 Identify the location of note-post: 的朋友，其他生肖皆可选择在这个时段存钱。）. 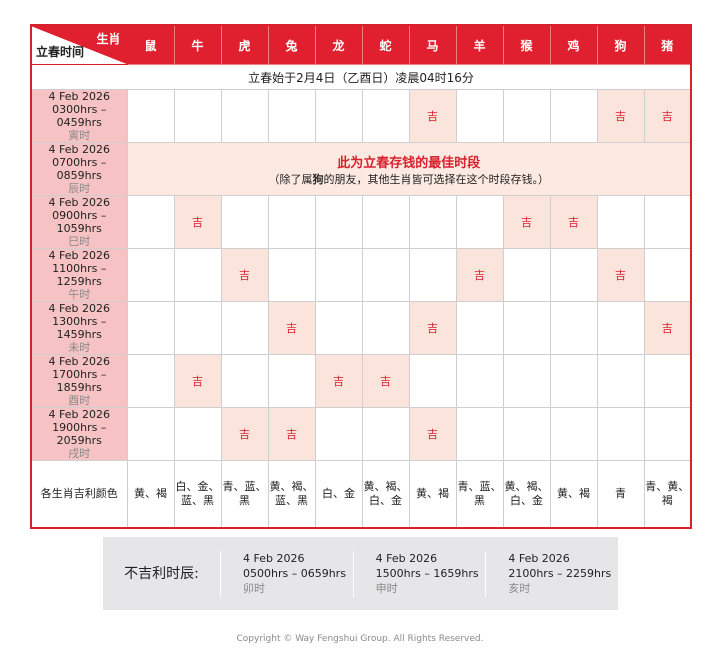
(436, 179).